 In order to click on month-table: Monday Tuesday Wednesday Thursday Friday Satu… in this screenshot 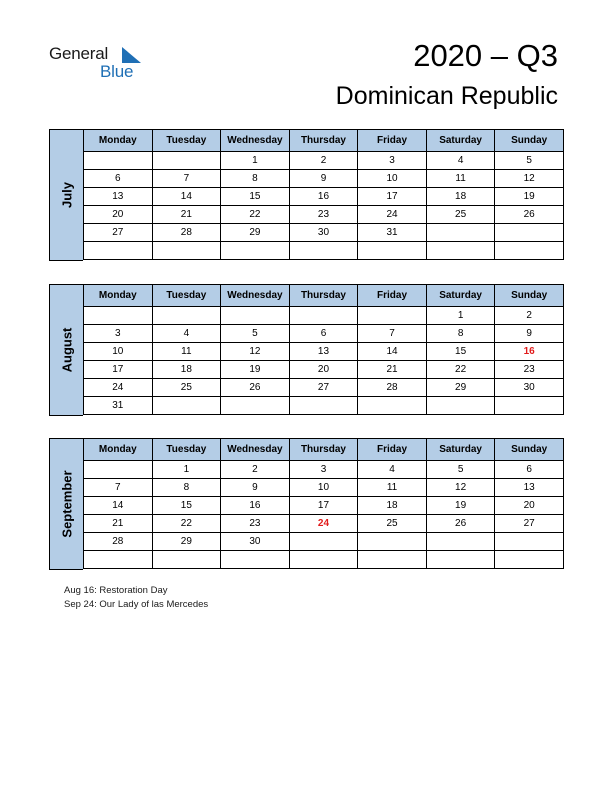, I will do `click(323, 503)`.